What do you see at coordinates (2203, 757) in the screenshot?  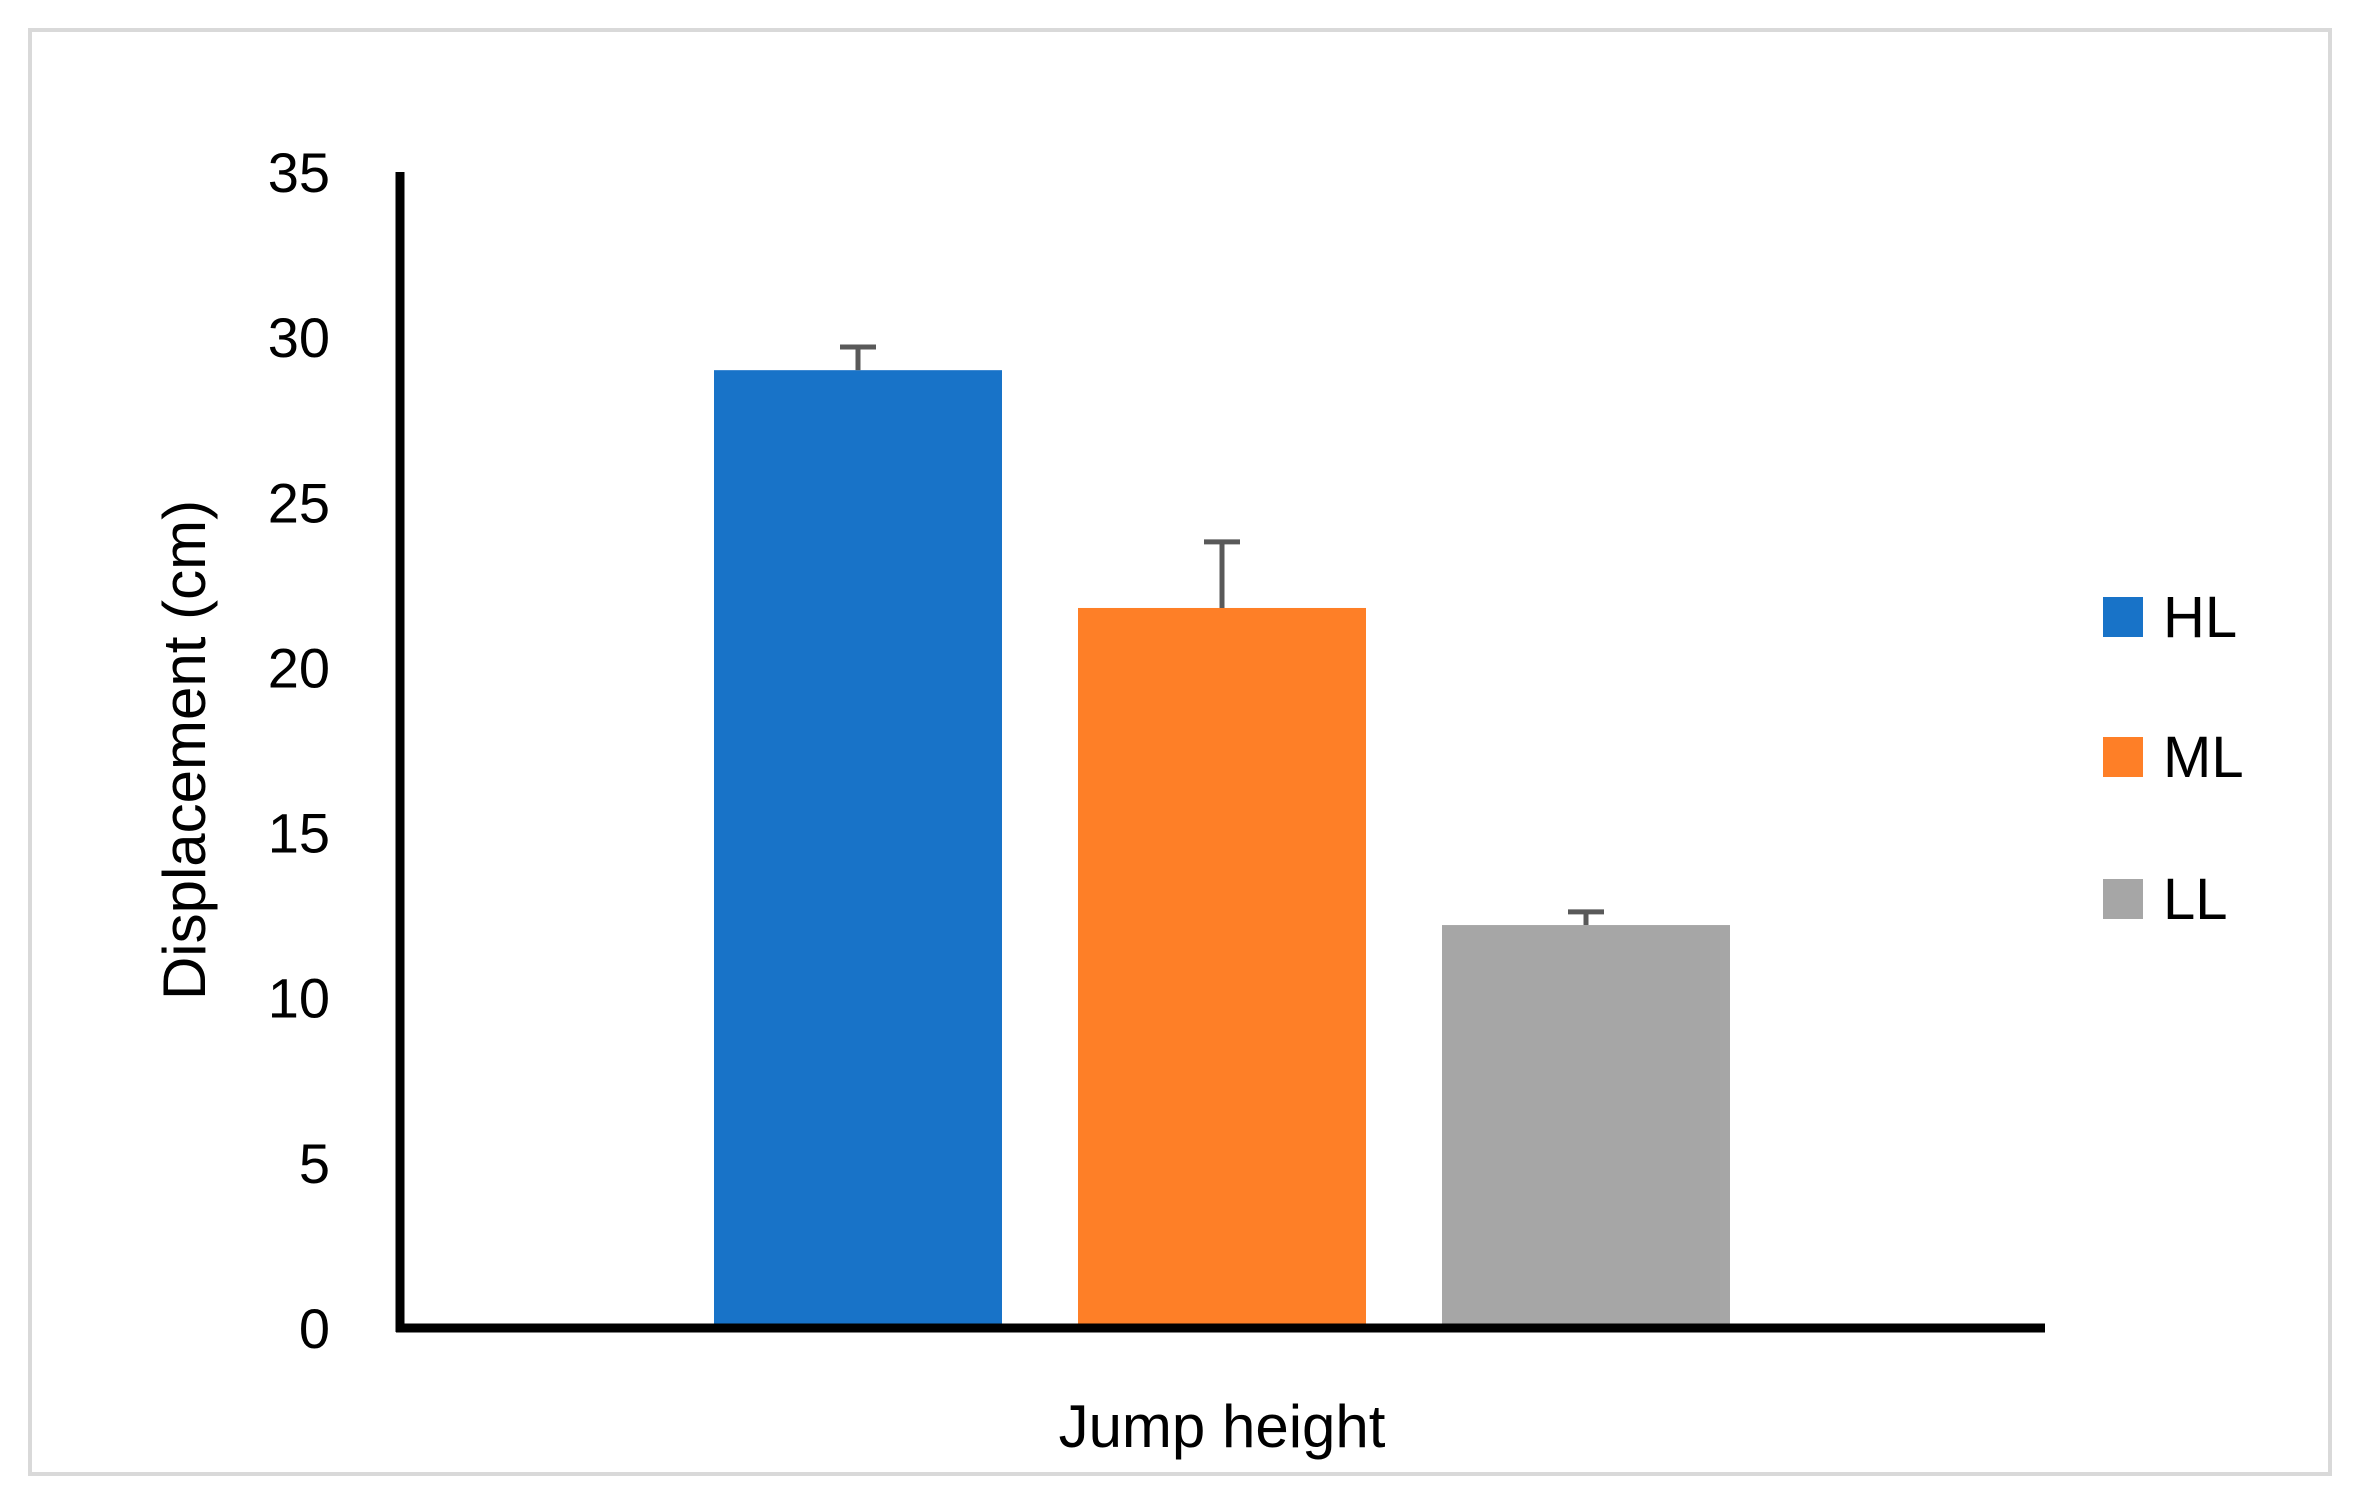 I see `legend-label: ML` at bounding box center [2203, 757].